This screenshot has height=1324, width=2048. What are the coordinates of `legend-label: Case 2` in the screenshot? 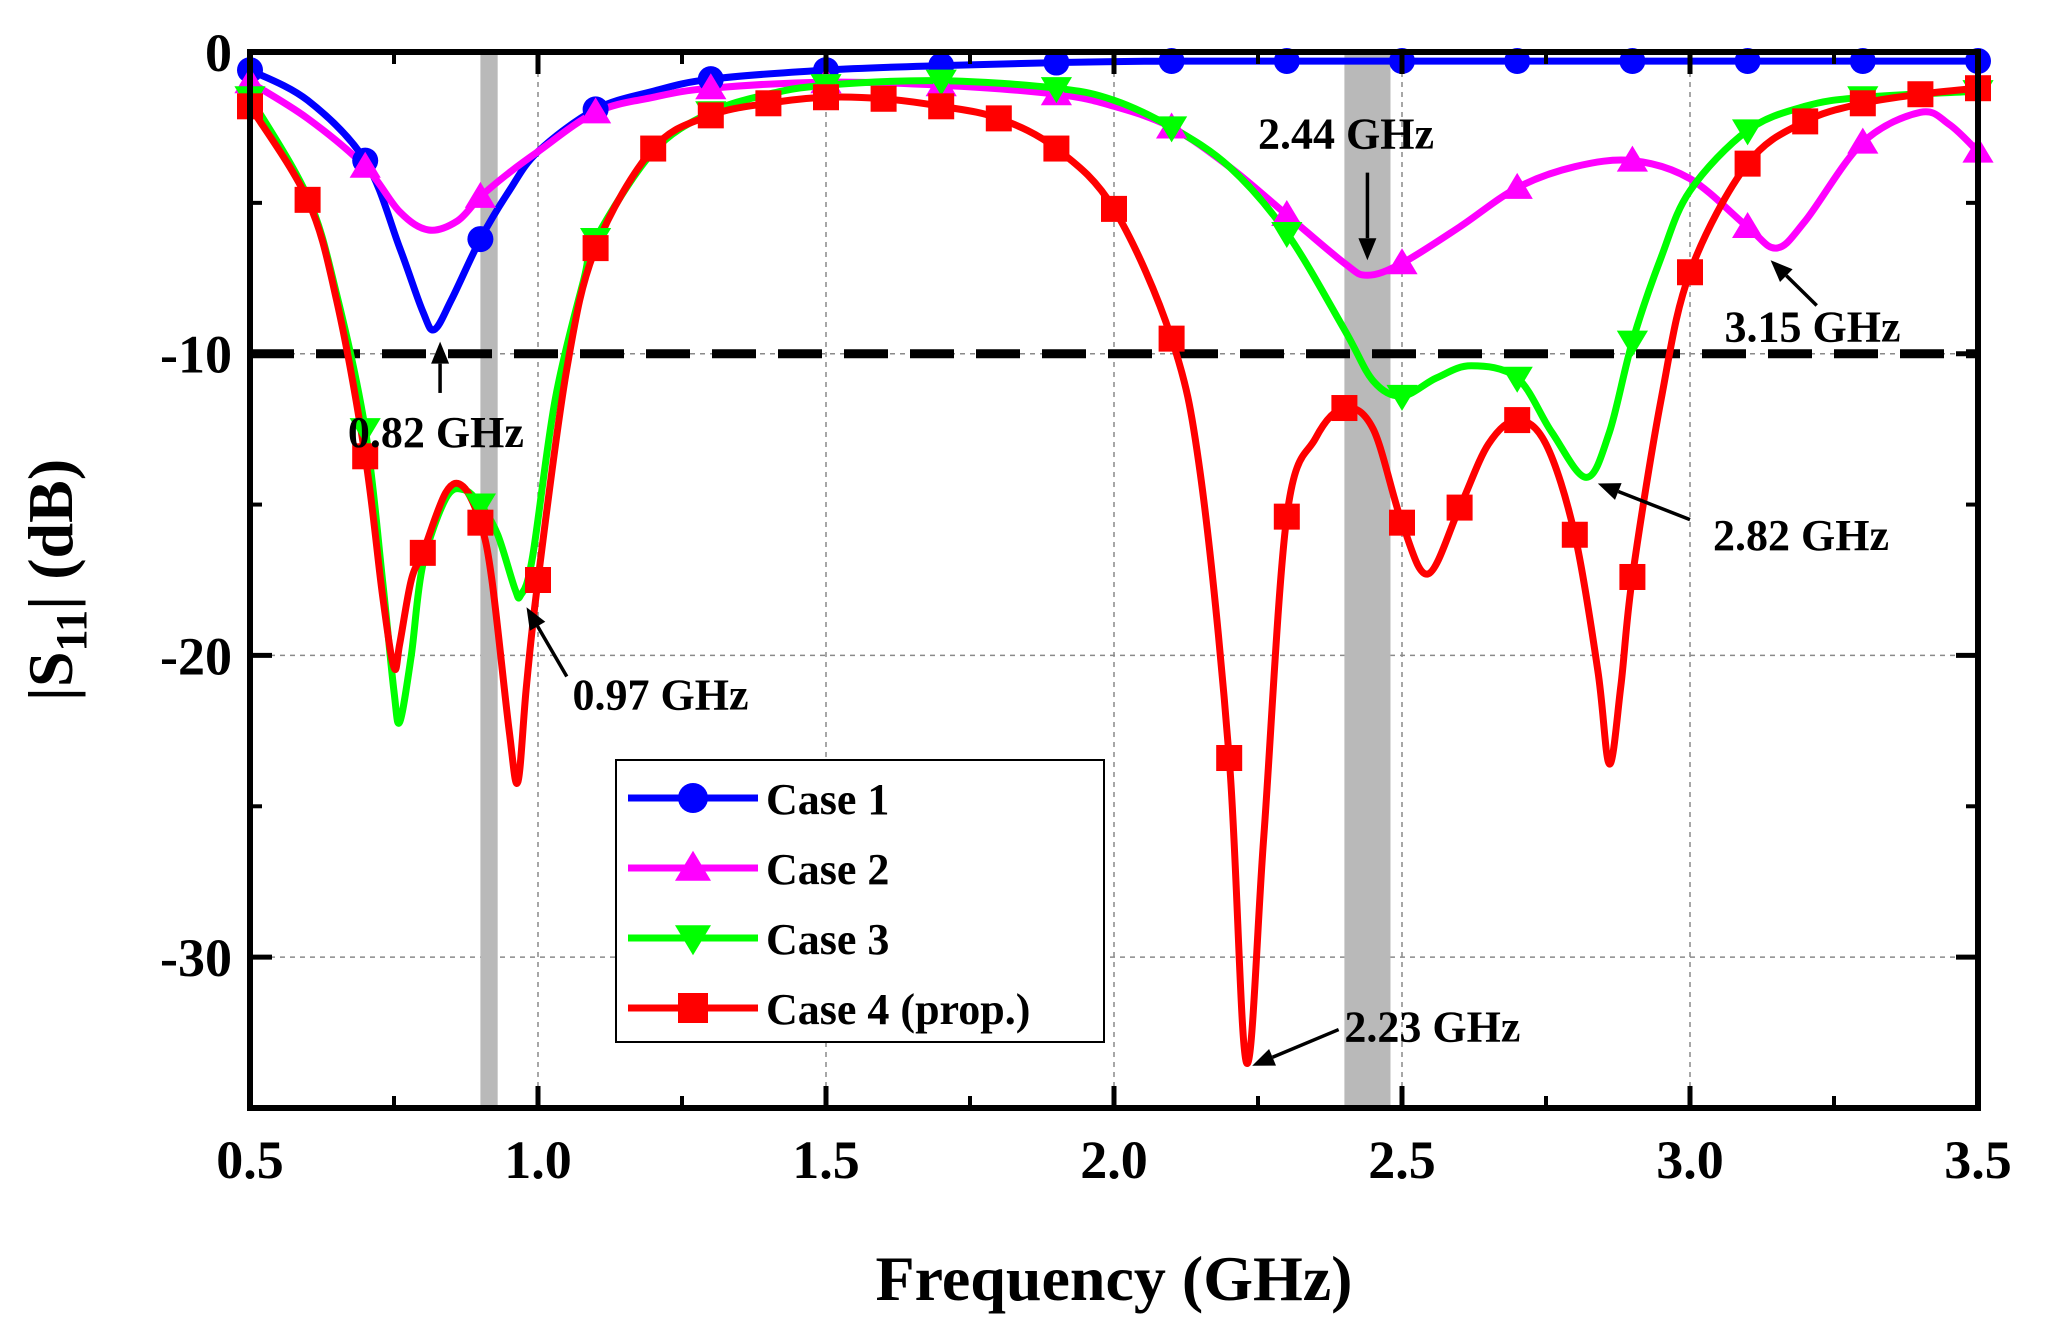 It's located at (827, 869).